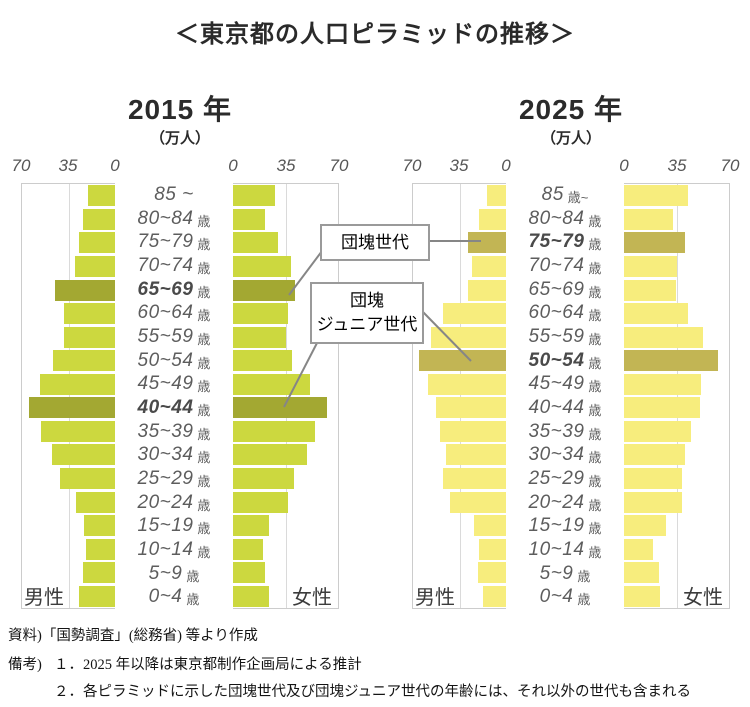  What do you see at coordinates (367, 301) in the screenshot?
I see `annotation-text-line1: 団塊` at bounding box center [367, 301].